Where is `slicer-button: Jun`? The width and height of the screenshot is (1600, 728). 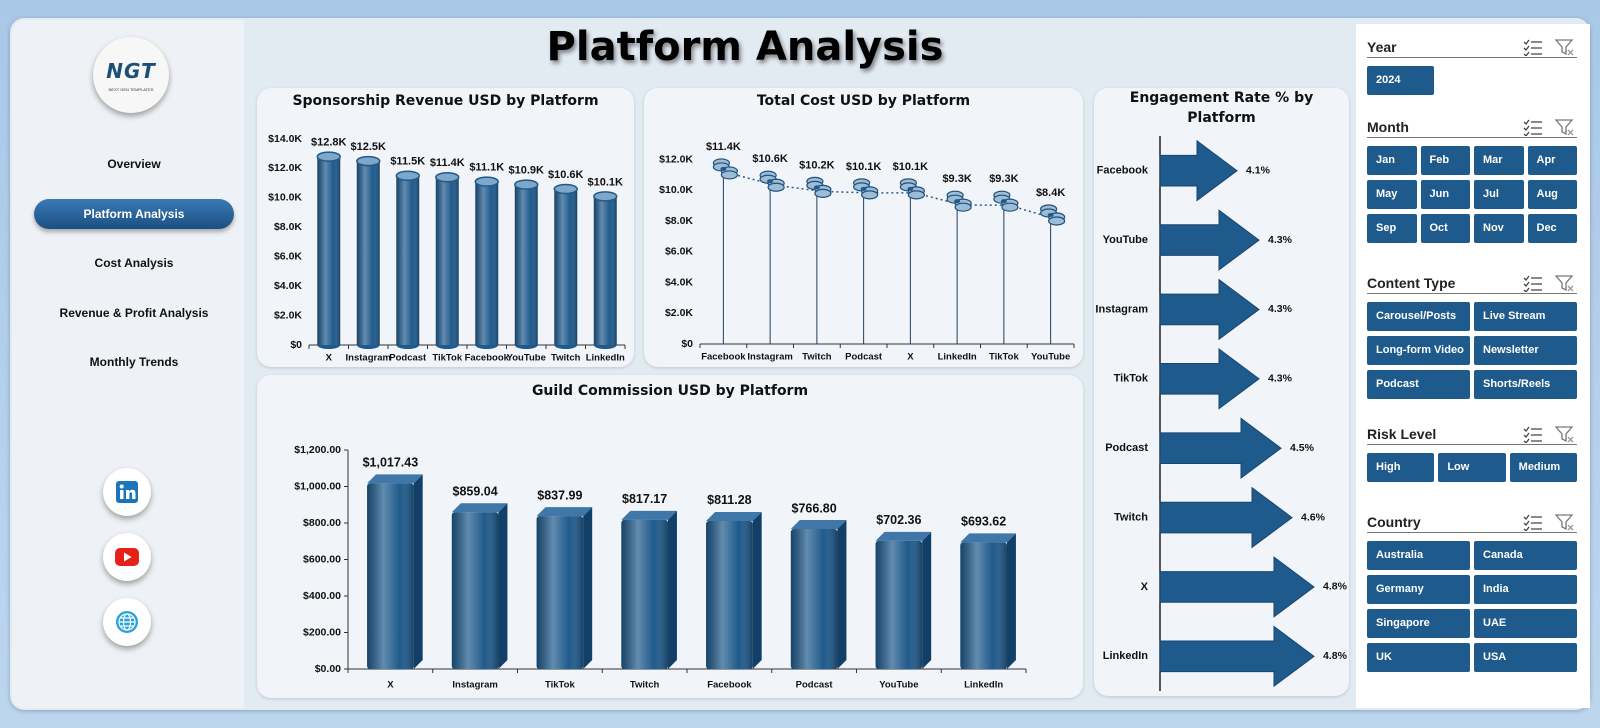 slicer-button: Jun is located at coordinates (1445, 194).